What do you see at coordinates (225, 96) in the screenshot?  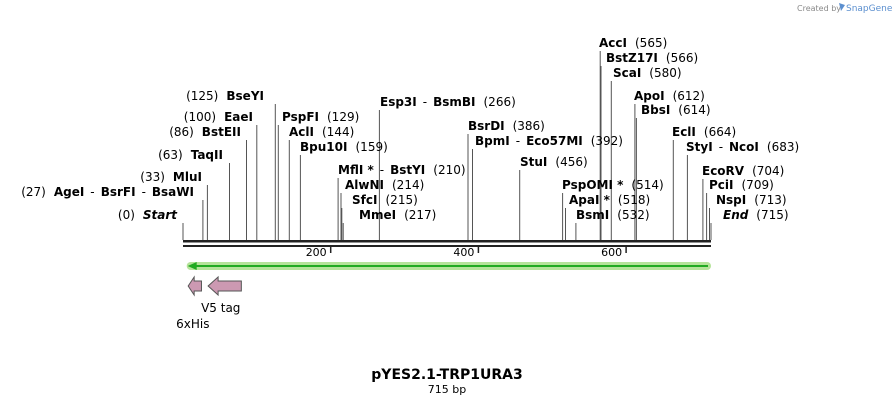 I see `site-label-bseyi: (125) BseYI` at bounding box center [225, 96].